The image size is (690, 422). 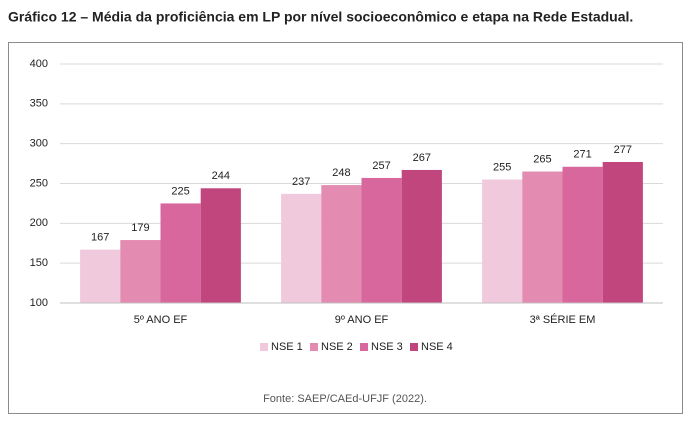 I want to click on legend-label: NSE 1, so click(x=287, y=347).